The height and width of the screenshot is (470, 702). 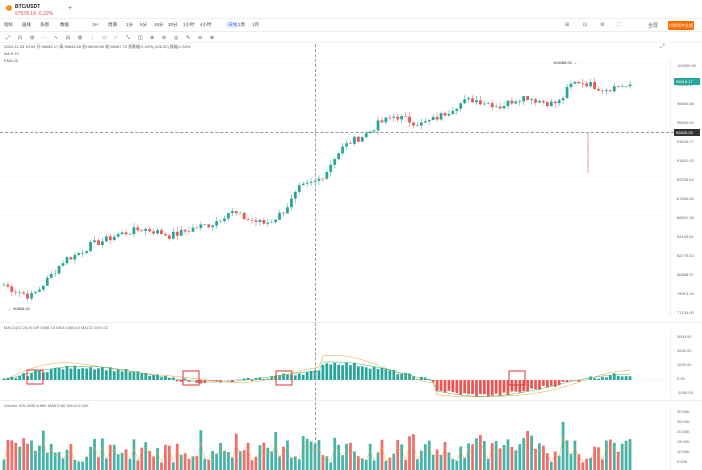 What do you see at coordinates (20, 38) in the screenshot?
I see `drawing-tool-icon: ⊡` at bounding box center [20, 38].